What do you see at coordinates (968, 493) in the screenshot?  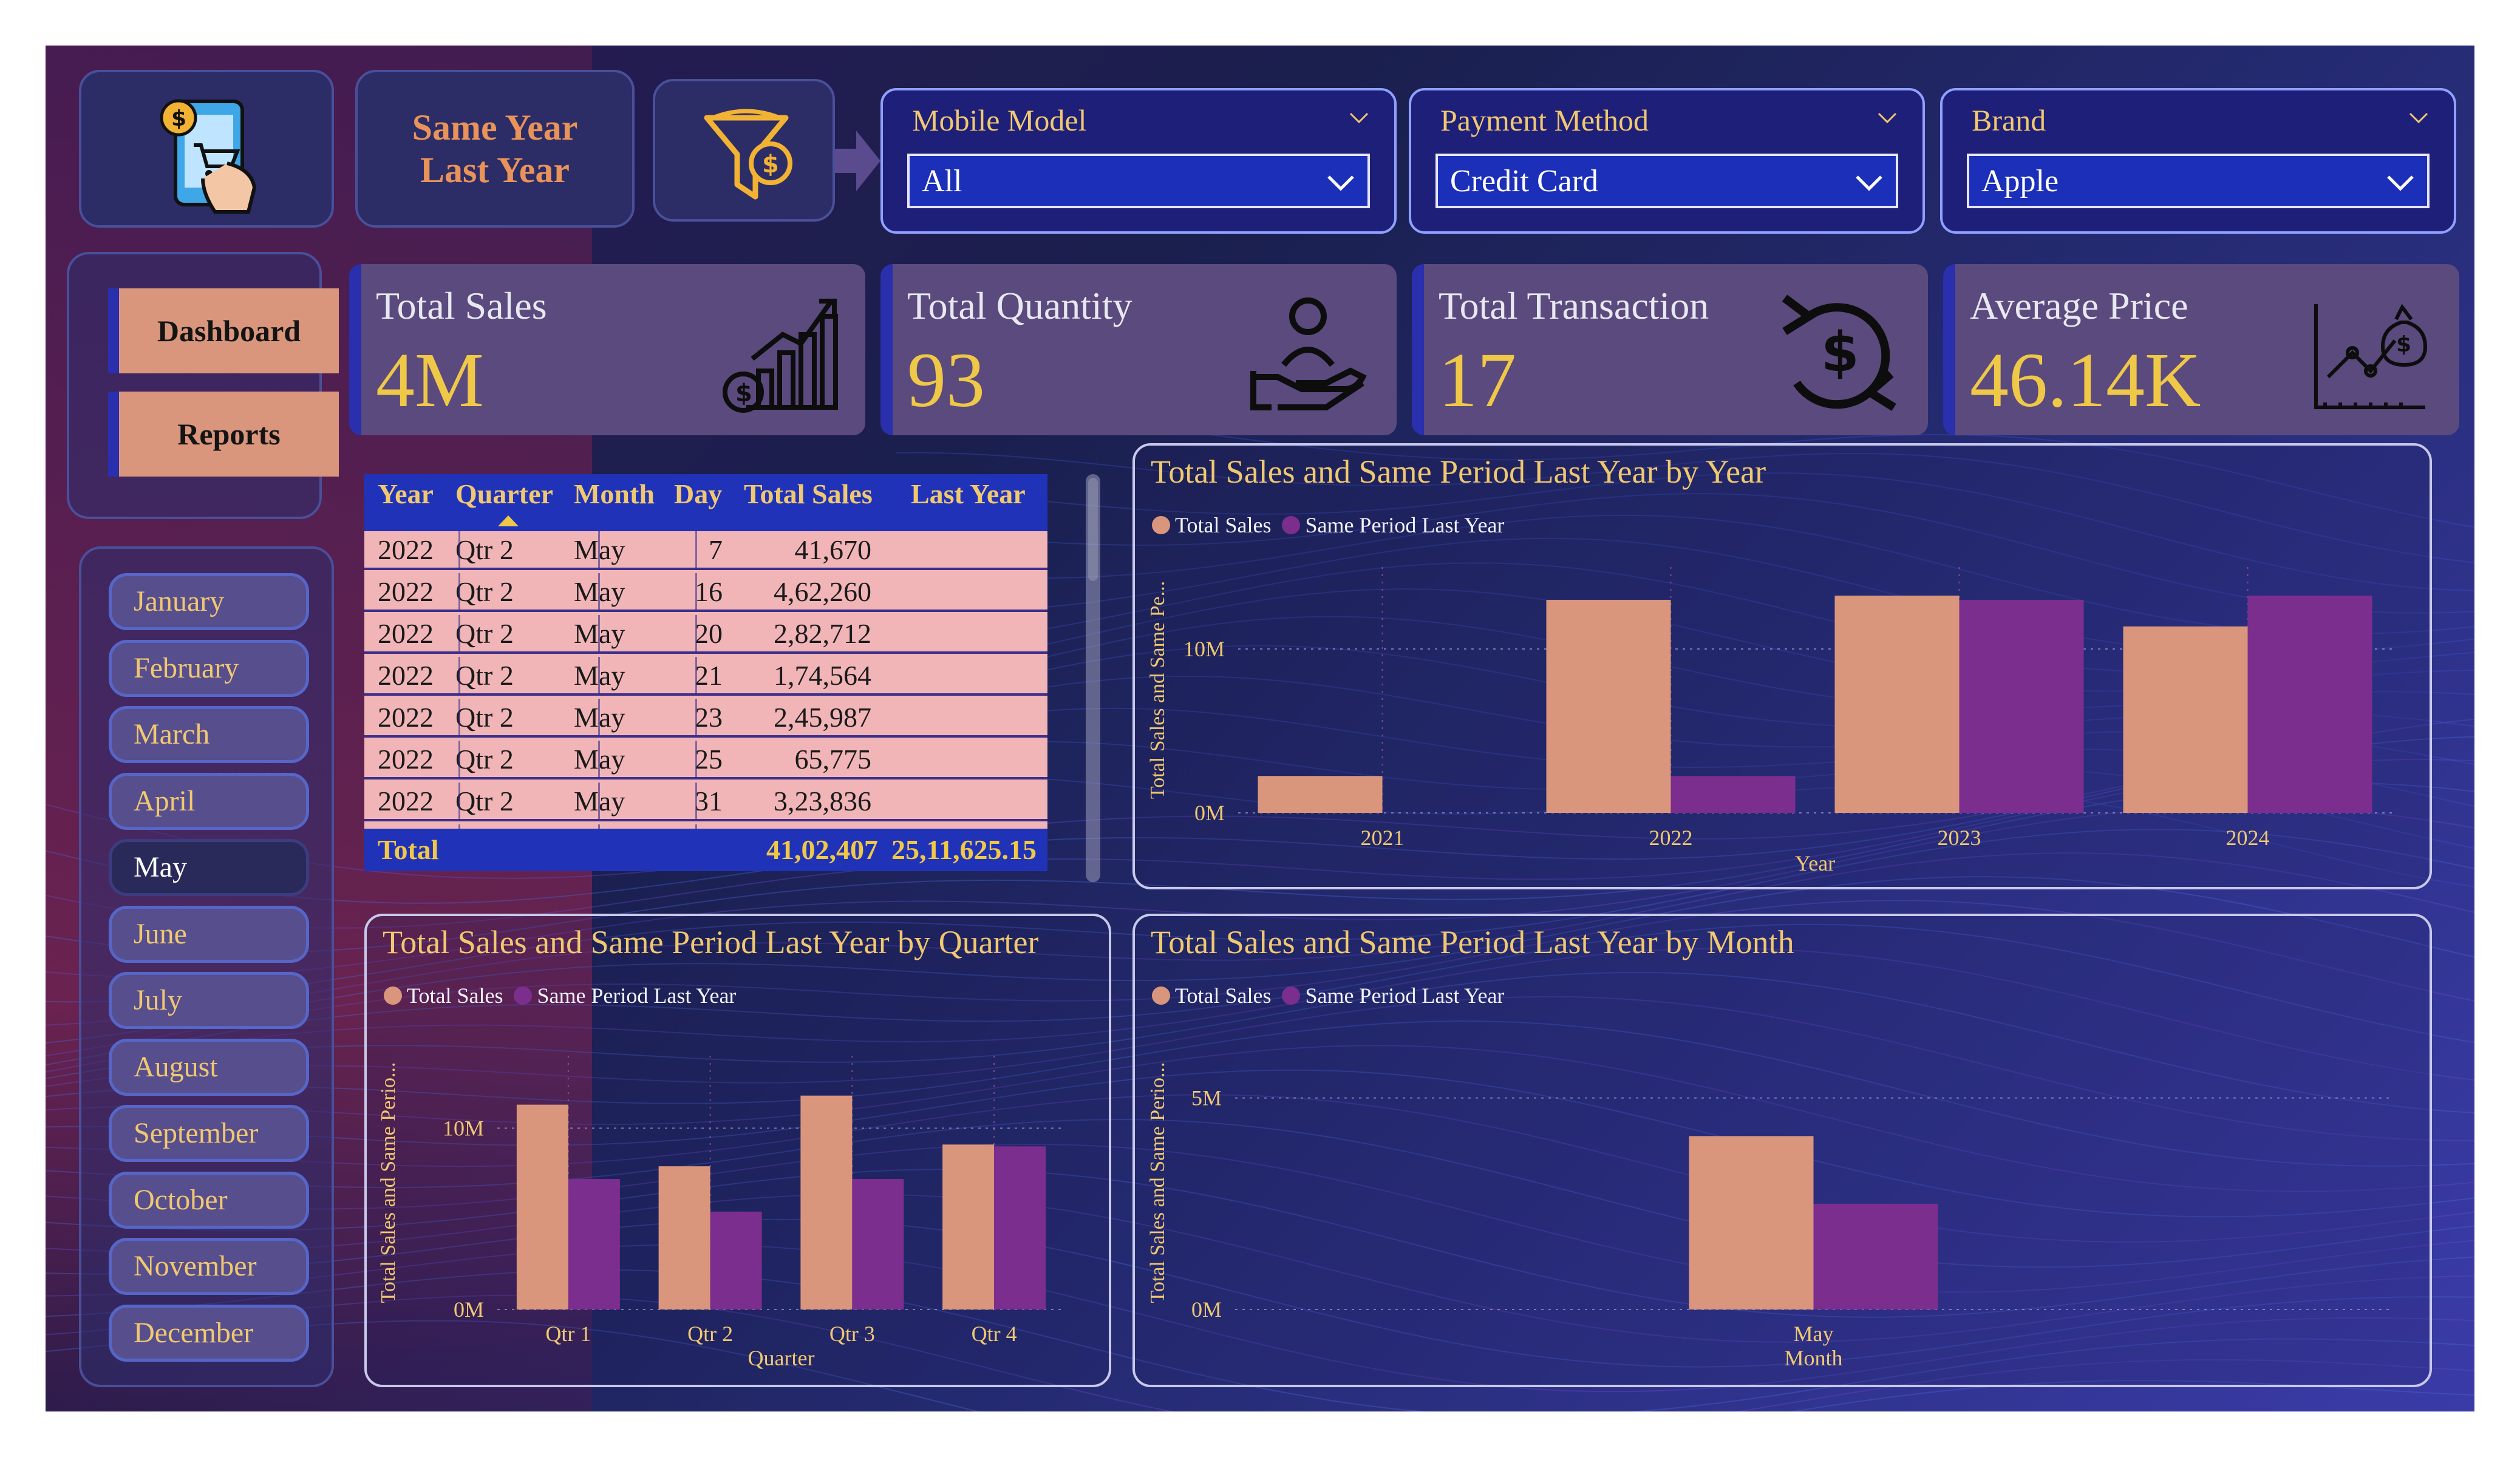 I see `col-header-last-year: Last Year` at bounding box center [968, 493].